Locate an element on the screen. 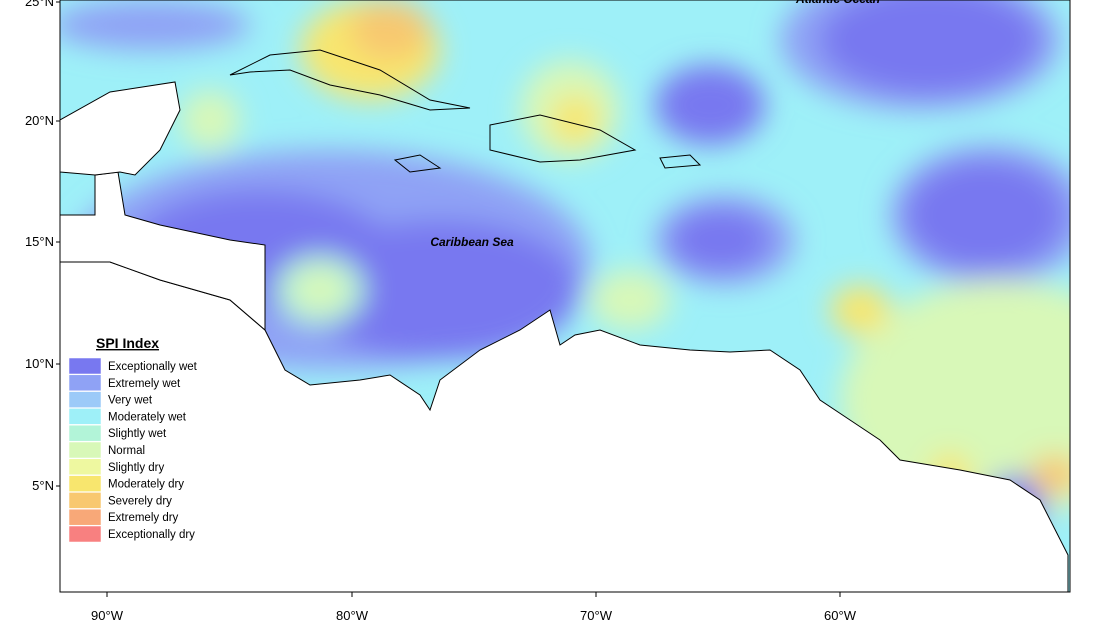 The image size is (1100, 630). legend-label: Severely dry is located at coordinates (140, 501).